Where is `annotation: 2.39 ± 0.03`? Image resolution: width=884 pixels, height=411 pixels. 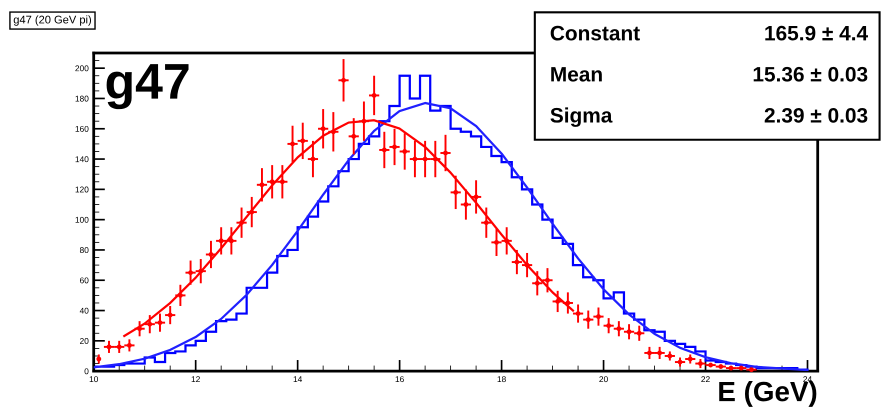
annotation: 2.39 ± 0.03 is located at coordinates (816, 115).